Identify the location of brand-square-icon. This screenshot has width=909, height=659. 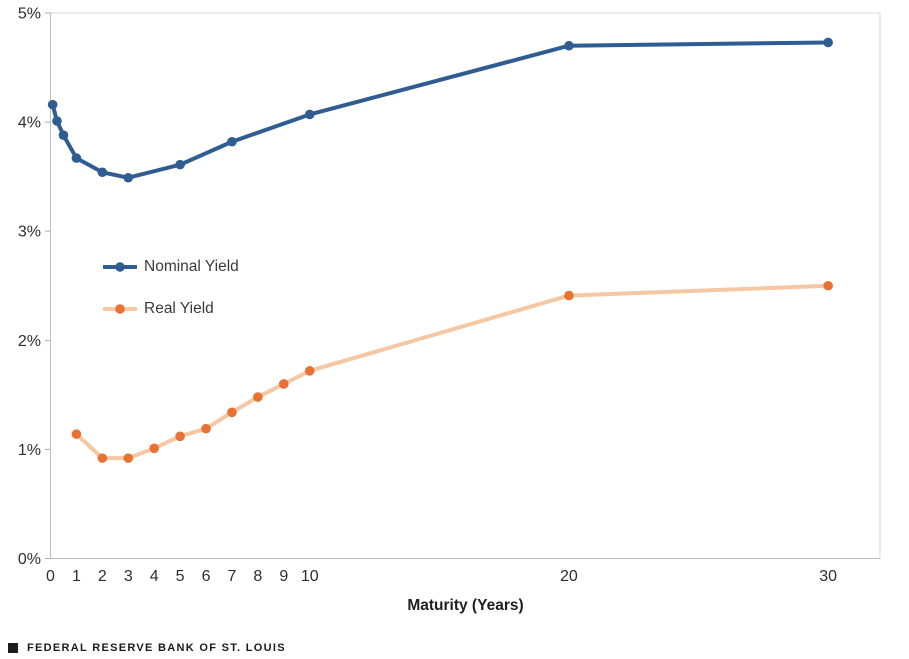
(13, 648).